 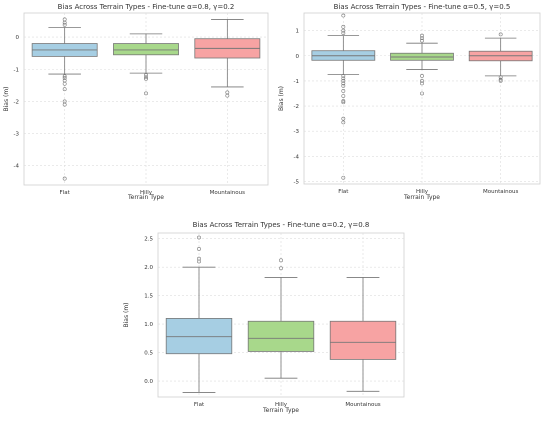 I want to click on y-tick-label: 0.0, so click(x=148, y=382).